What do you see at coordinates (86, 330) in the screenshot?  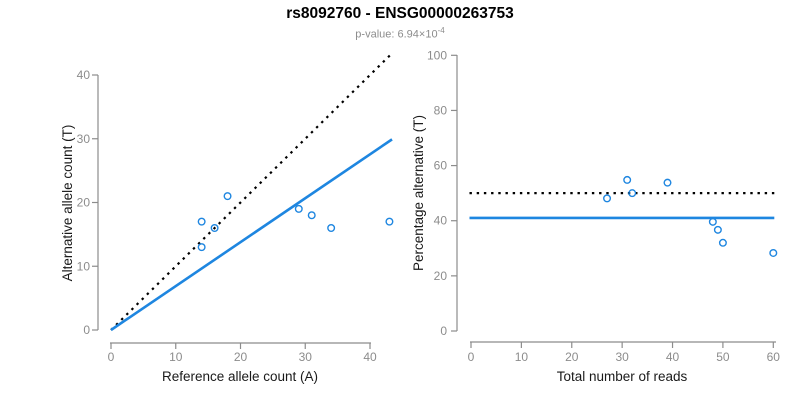 I see `allele-counts-plot-y-tick-label: 0` at bounding box center [86, 330].